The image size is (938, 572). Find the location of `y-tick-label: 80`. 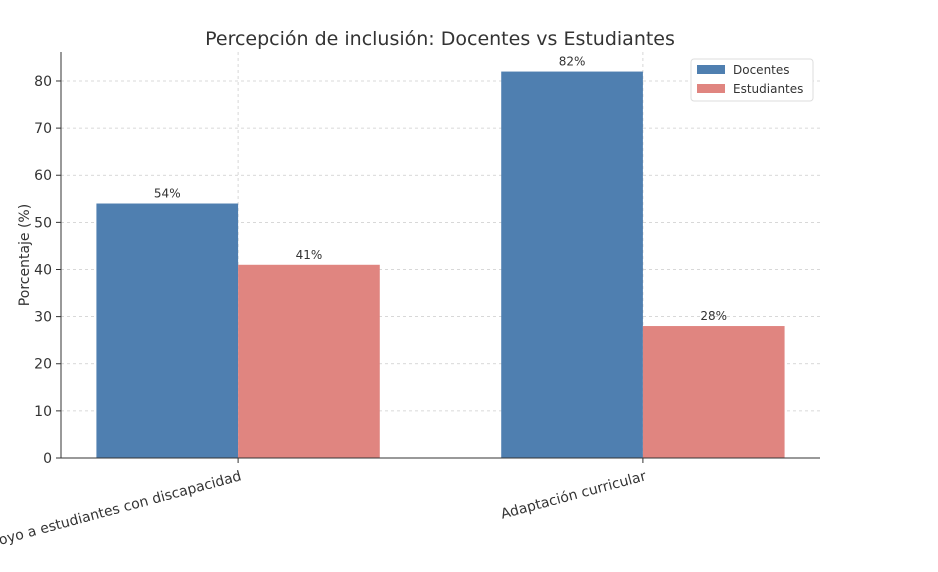

y-tick-label: 80 is located at coordinates (43, 82).